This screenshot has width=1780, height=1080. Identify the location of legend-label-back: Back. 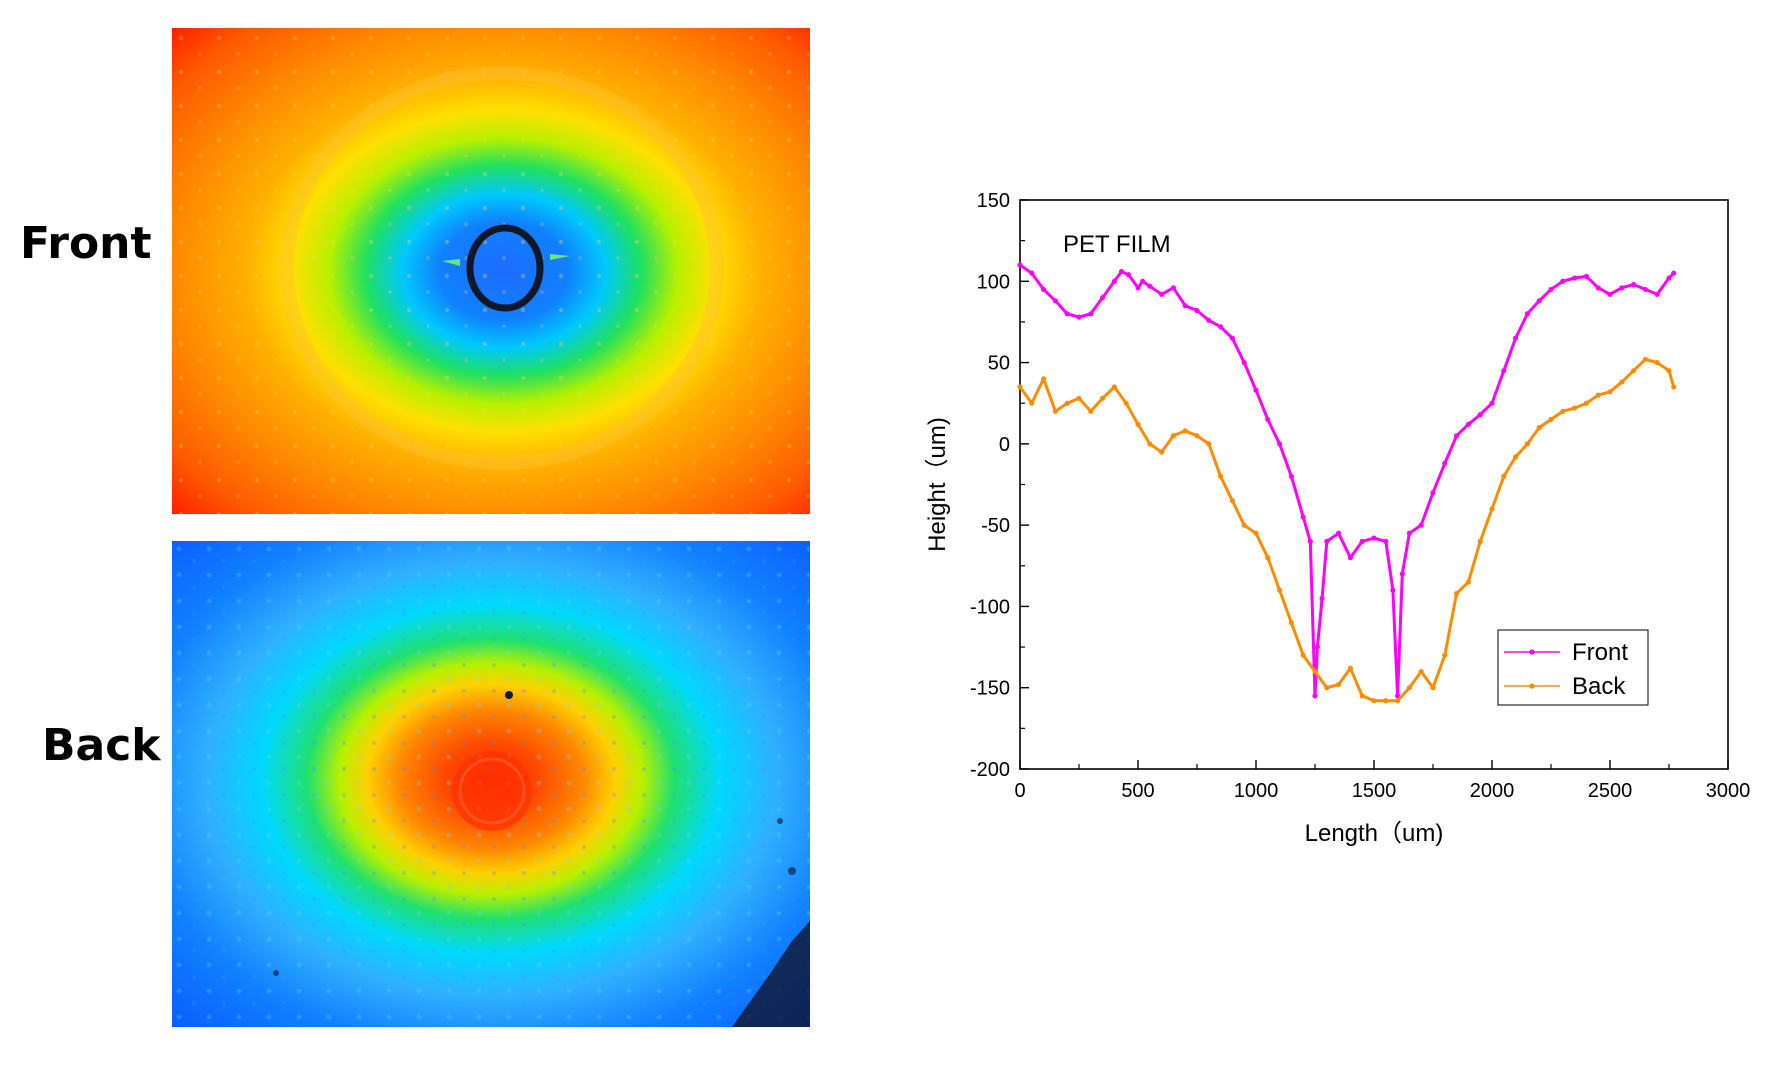
(1599, 686).